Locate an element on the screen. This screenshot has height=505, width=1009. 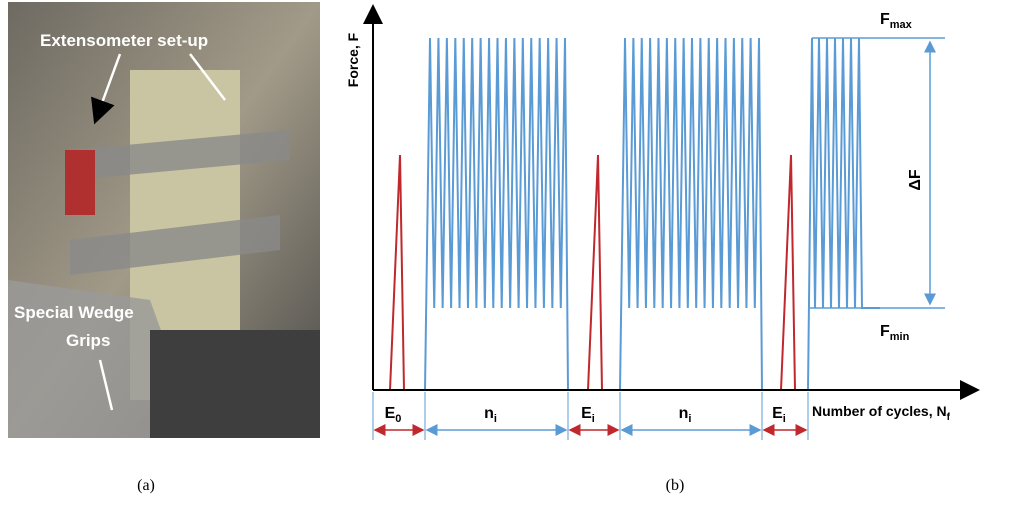
y-axis-label: Force, F is located at coordinates (353, 59).